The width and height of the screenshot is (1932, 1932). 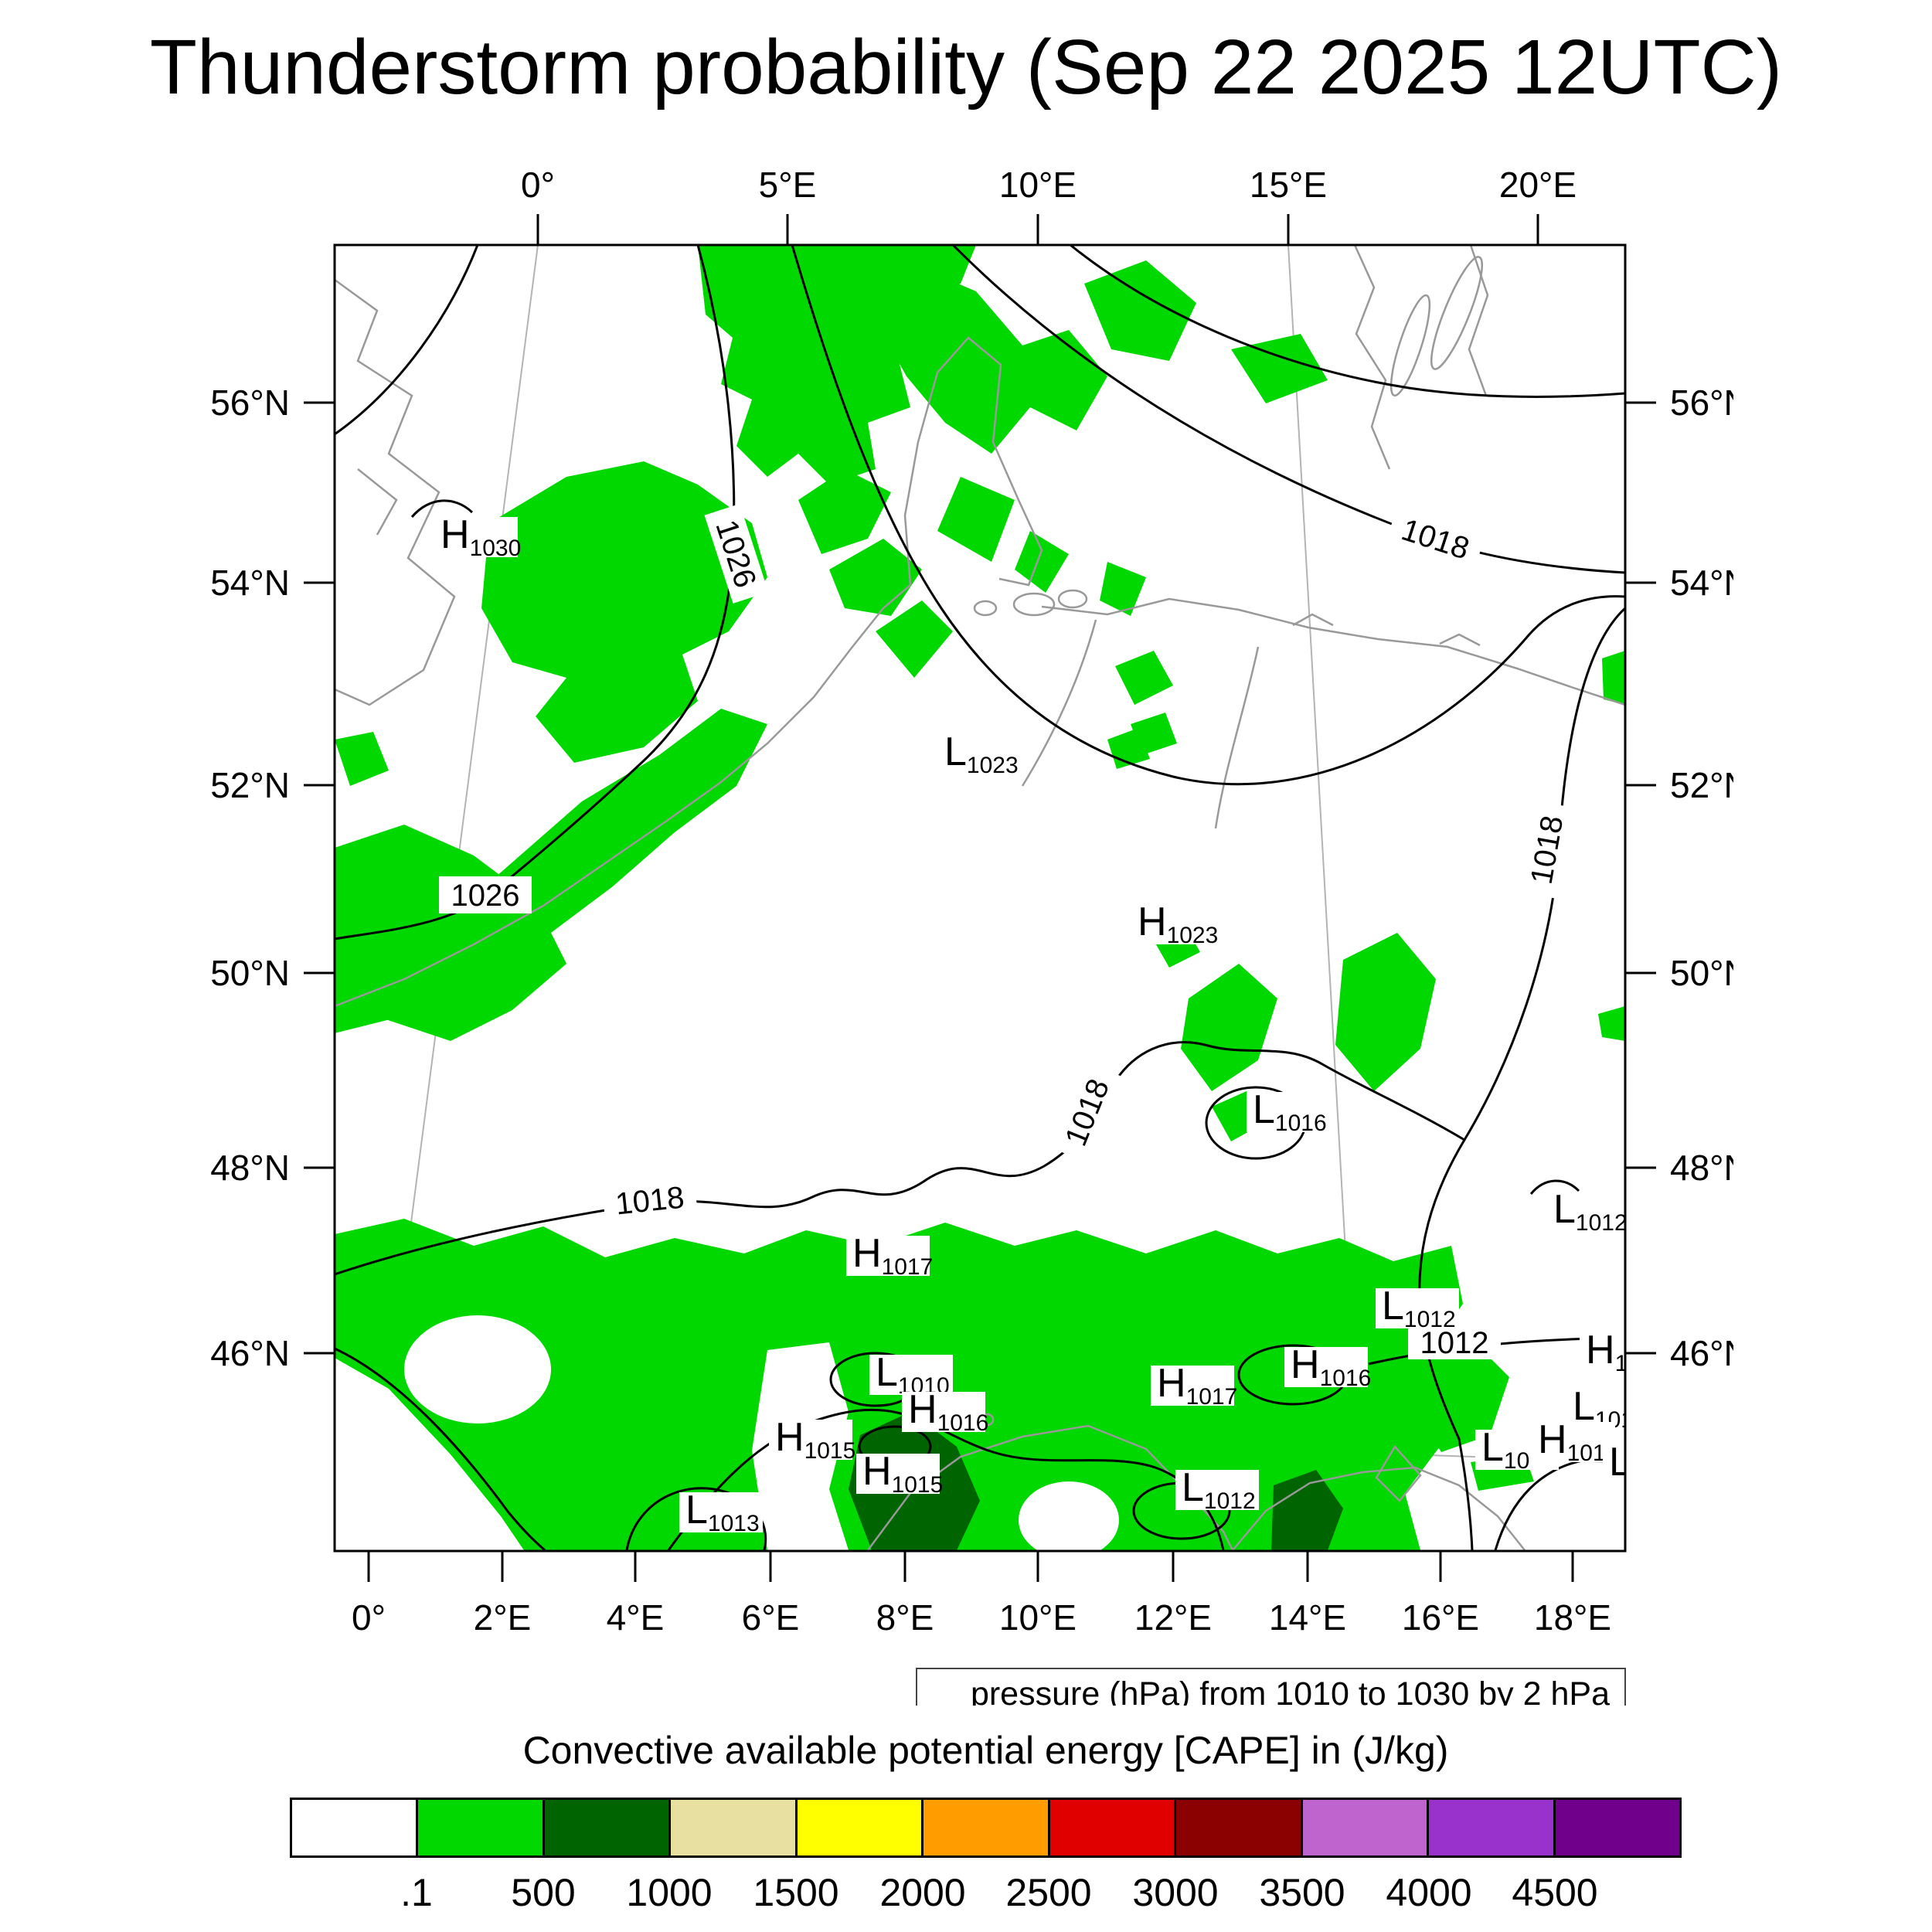 What do you see at coordinates (369, 1617) in the screenshot?
I see `axis-tick-label: 0°` at bounding box center [369, 1617].